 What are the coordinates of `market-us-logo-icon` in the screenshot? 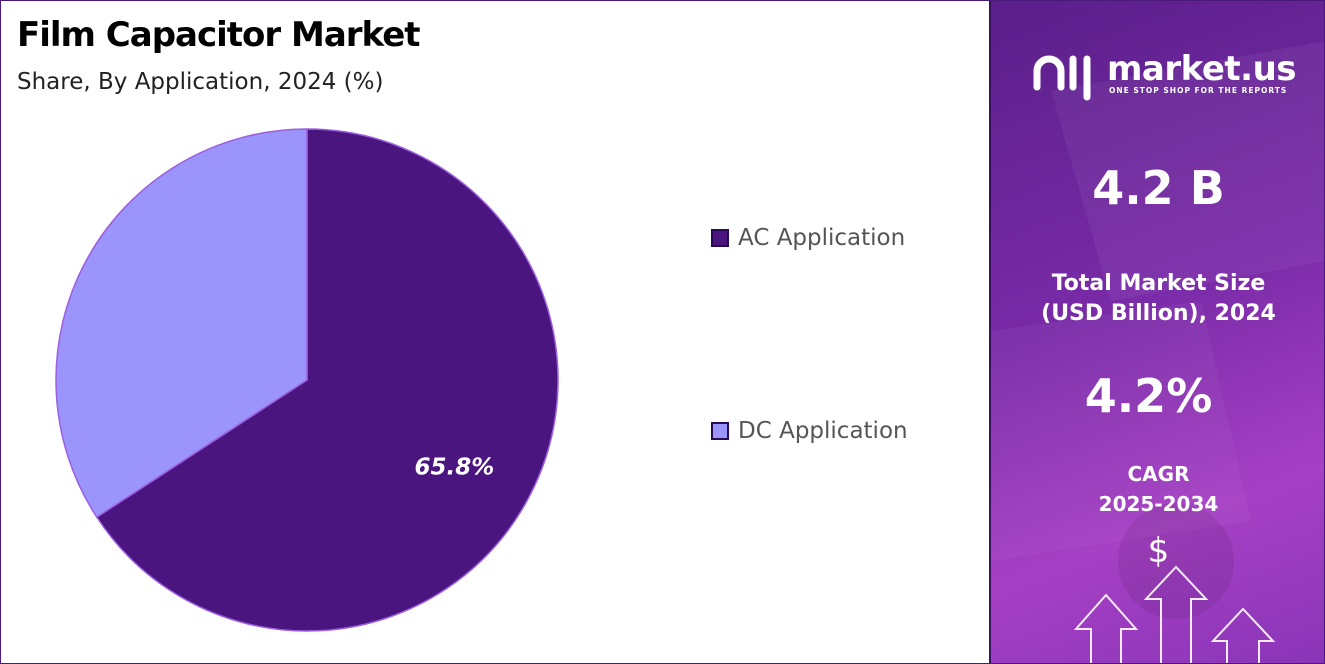 It's located at (1062, 78).